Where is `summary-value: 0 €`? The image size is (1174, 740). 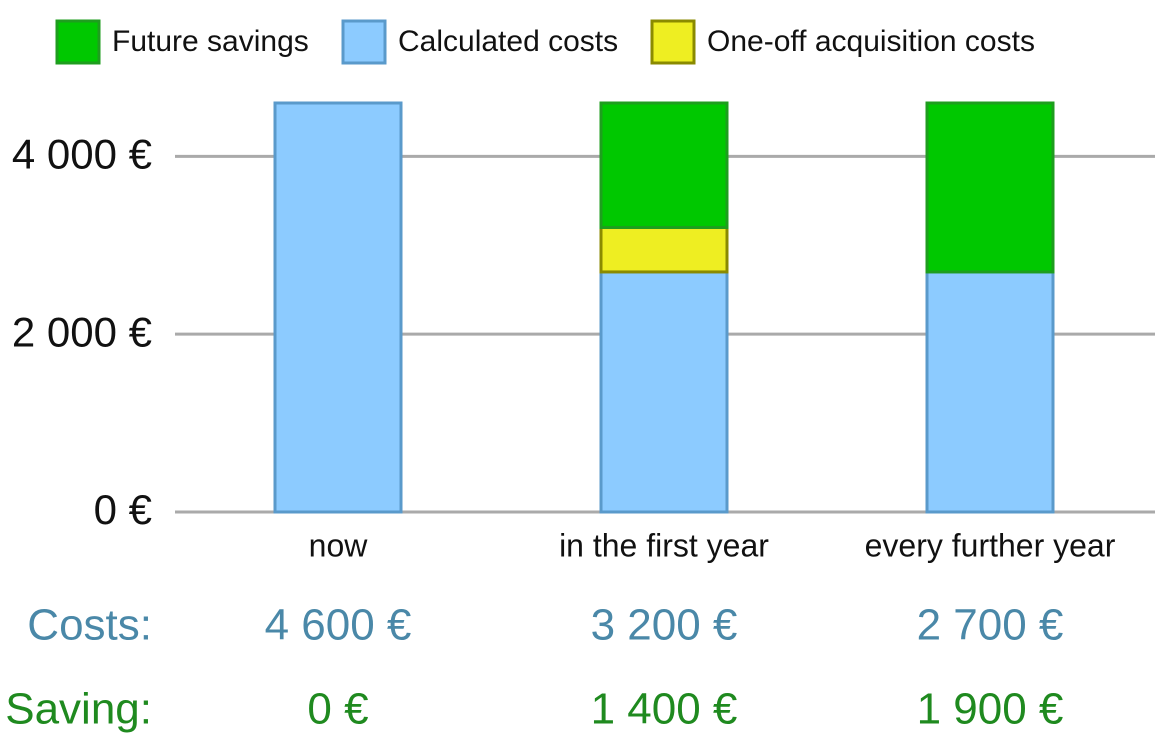 summary-value: 0 € is located at coordinates (337, 709).